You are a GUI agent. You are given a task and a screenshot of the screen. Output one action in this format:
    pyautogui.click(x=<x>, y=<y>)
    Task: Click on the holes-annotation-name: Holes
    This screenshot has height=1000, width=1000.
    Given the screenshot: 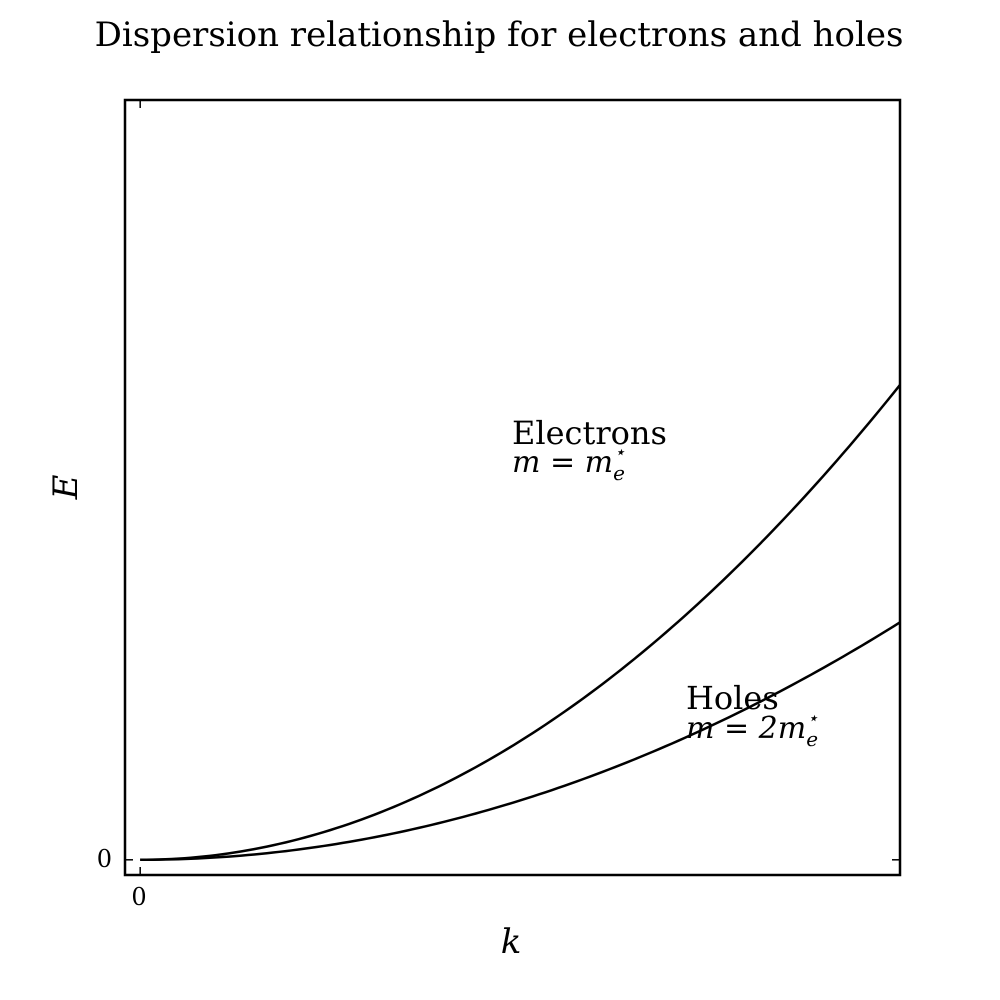 What is the action you would take?
    pyautogui.click(x=732, y=698)
    